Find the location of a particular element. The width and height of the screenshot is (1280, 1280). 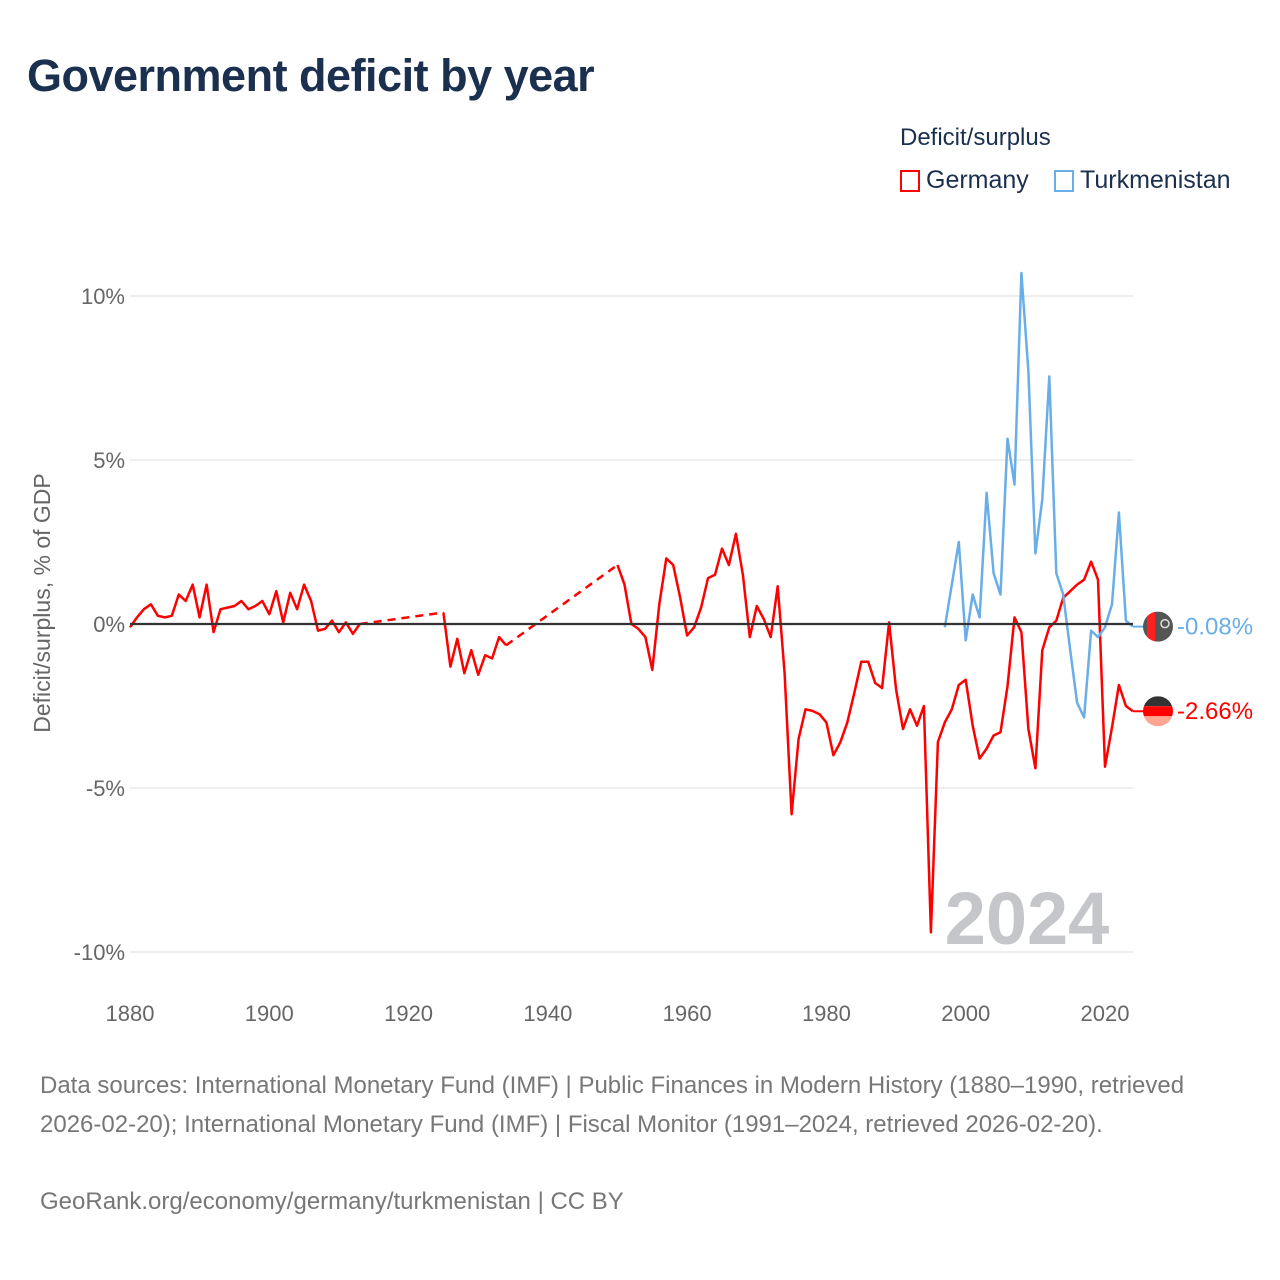

x-tick-label: 1980 is located at coordinates (826, 1013).